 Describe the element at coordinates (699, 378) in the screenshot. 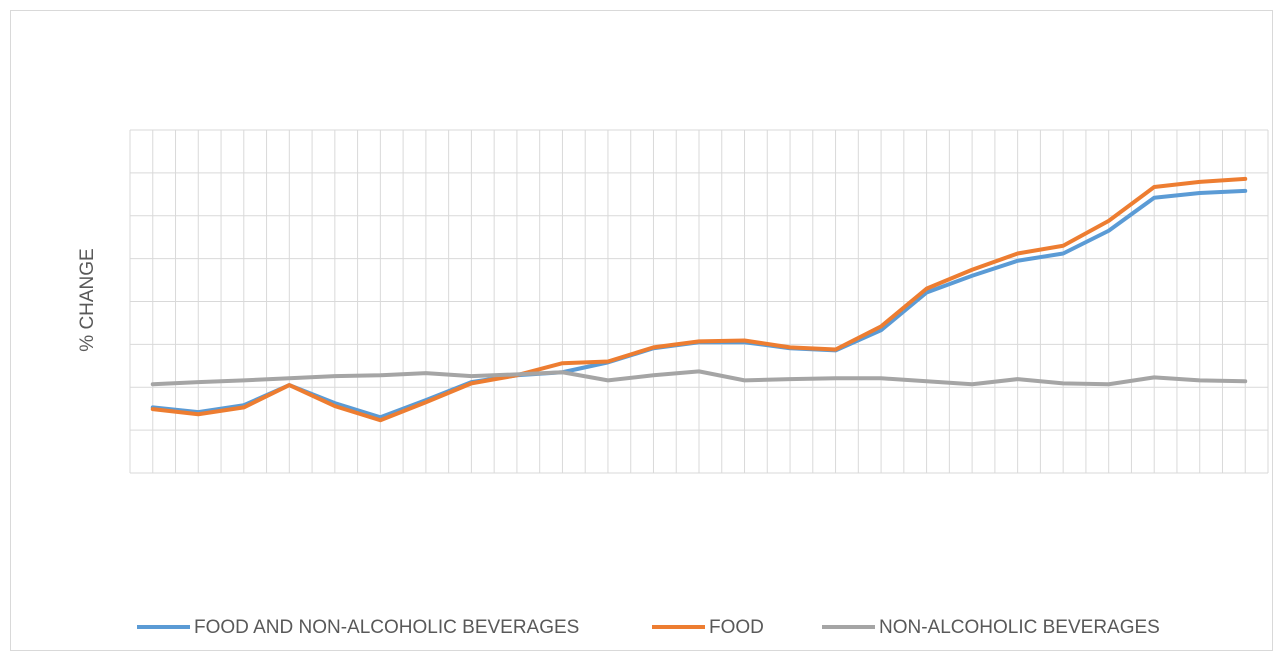

I see `series-line` at that location.